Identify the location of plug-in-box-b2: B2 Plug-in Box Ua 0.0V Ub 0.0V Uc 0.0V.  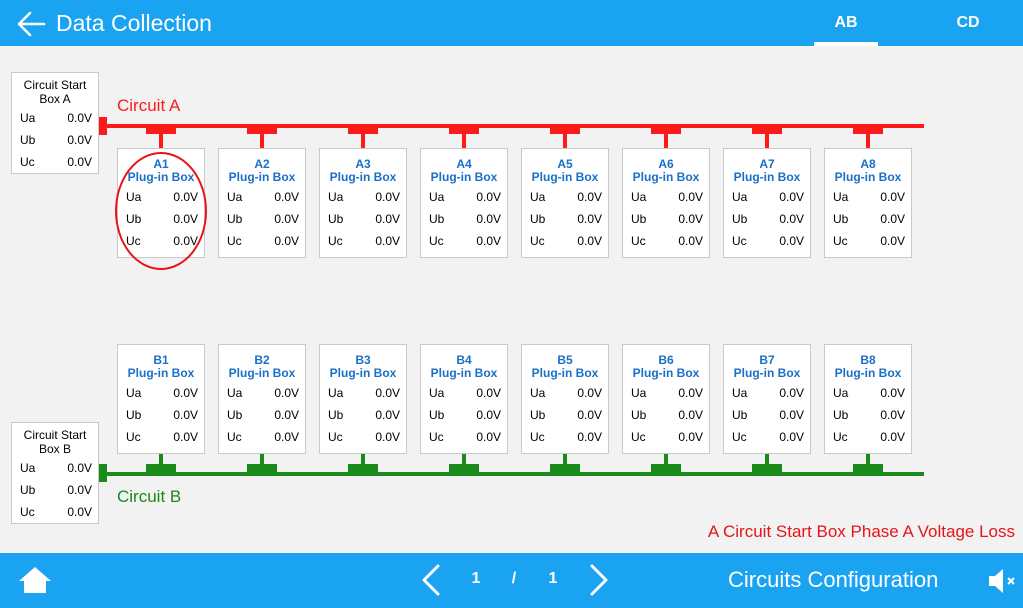
(262, 399).